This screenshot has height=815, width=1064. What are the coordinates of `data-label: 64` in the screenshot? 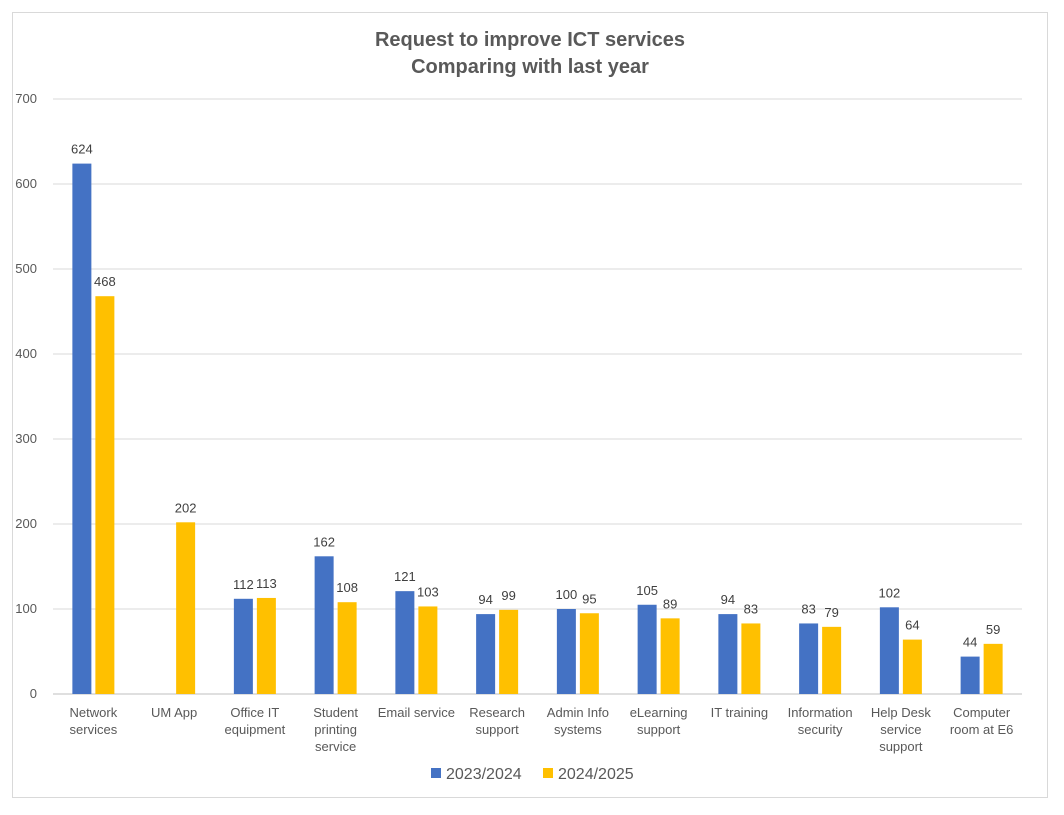 It's located at (912, 625).